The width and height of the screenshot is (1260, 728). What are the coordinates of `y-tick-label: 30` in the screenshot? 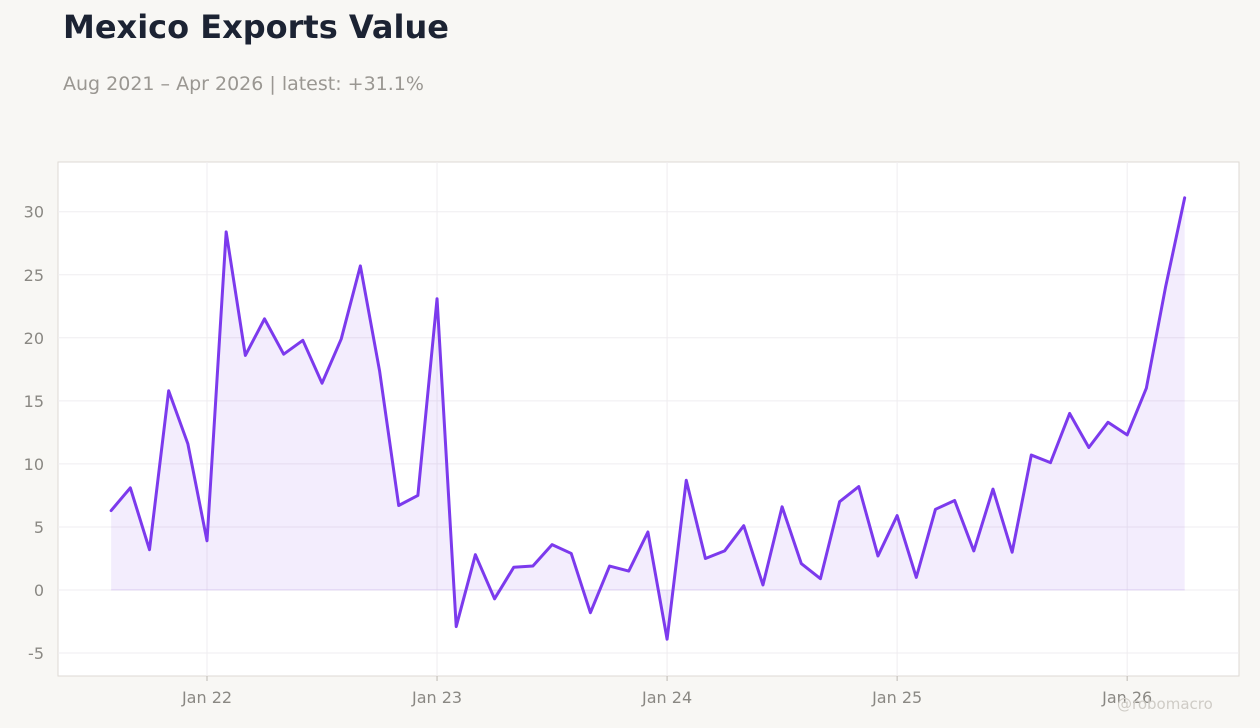 It's located at (34, 212).